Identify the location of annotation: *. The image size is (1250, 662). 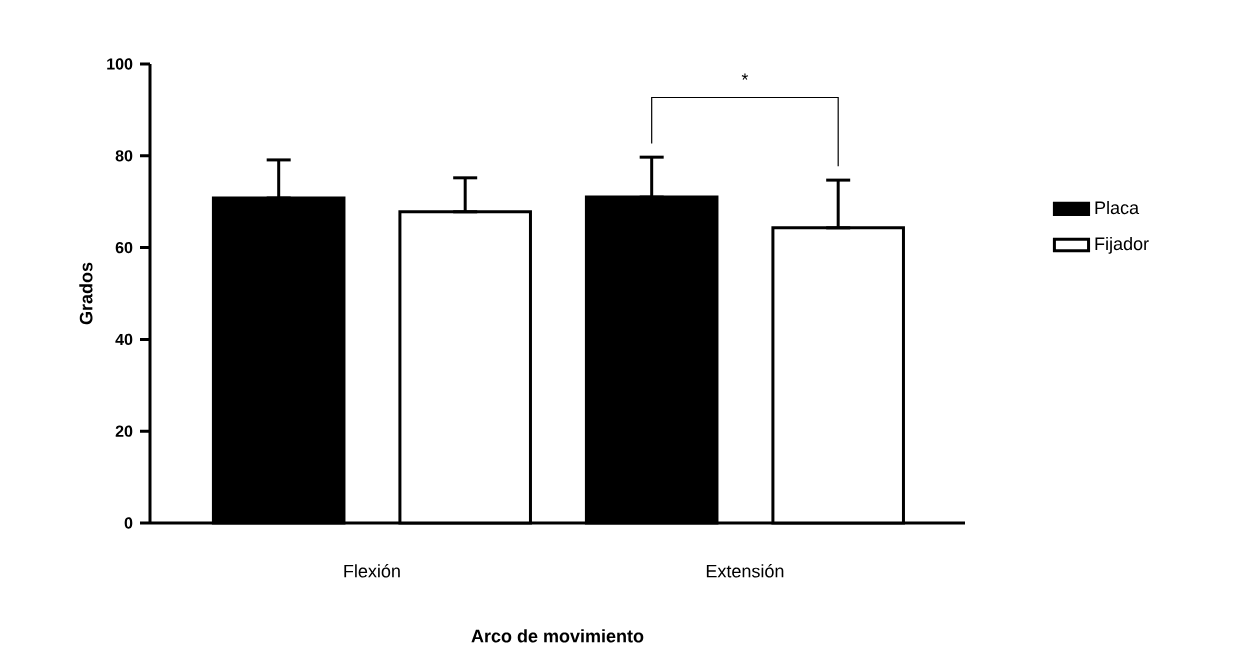
(745, 76).